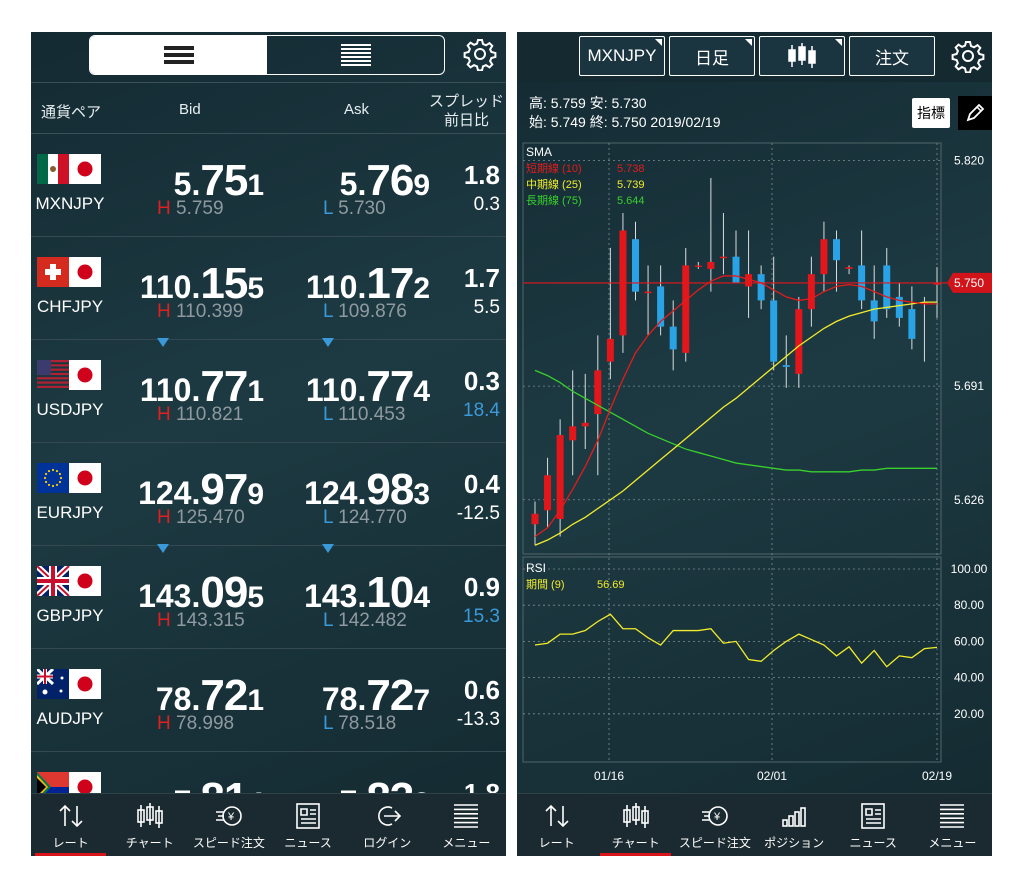 Image resolution: width=1024 pixels, height=887 pixels. What do you see at coordinates (385, 180) in the screenshot?
I see `ask-price: 5.769` at bounding box center [385, 180].